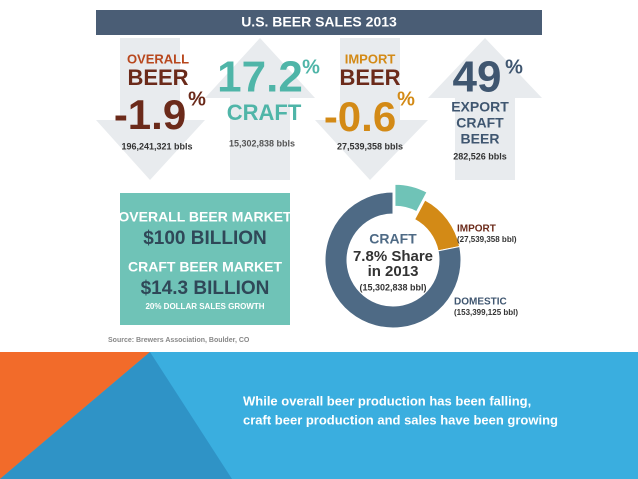  I want to click on market-growth: 20% DOLLAR SALES GROWTH, so click(204, 306).